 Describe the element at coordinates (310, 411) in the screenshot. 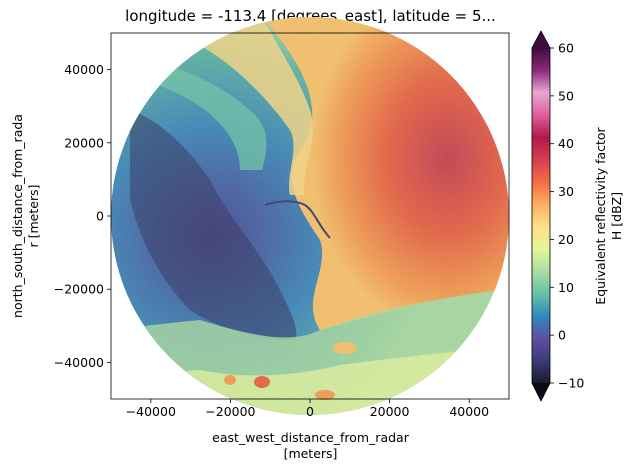

I see `x-tick-label: 0` at that location.